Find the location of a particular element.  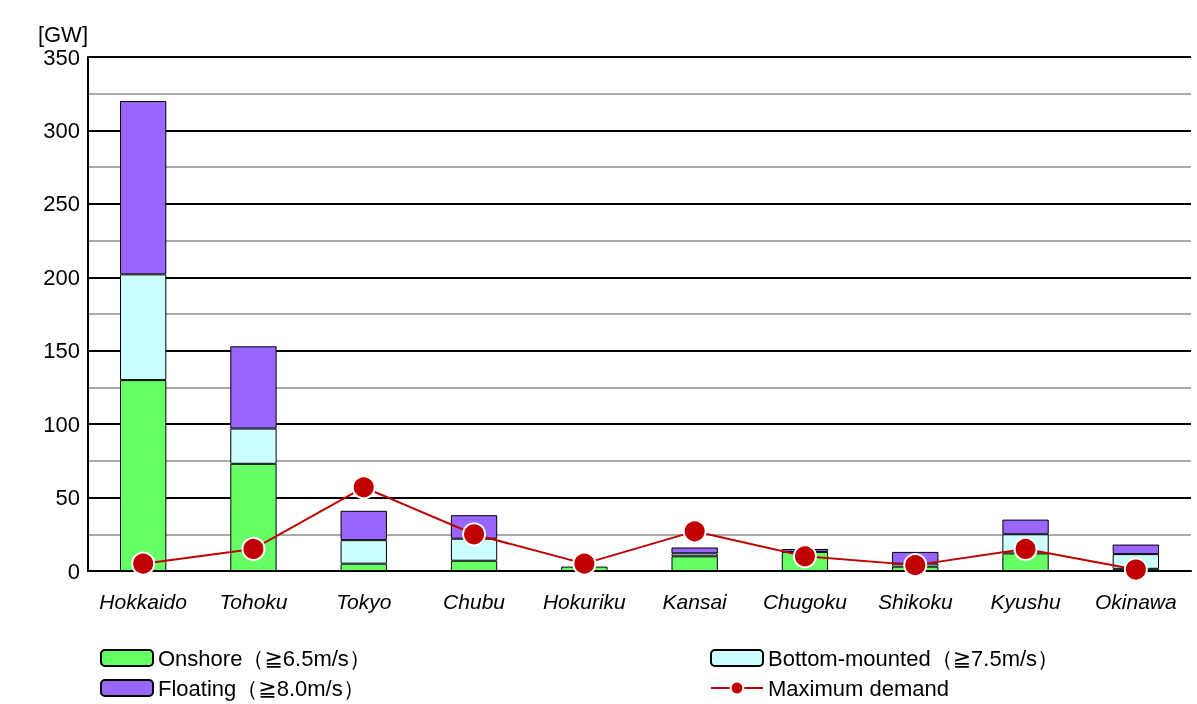

legend-label: Maximum demand is located at coordinates (858, 688).